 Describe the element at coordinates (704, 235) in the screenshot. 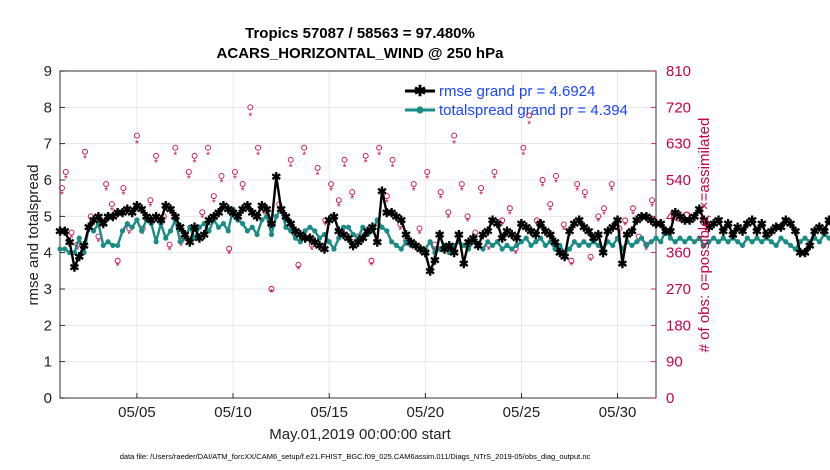

I see `right-y-axis-label: # of obs: o=possible; ×=assimilated` at that location.